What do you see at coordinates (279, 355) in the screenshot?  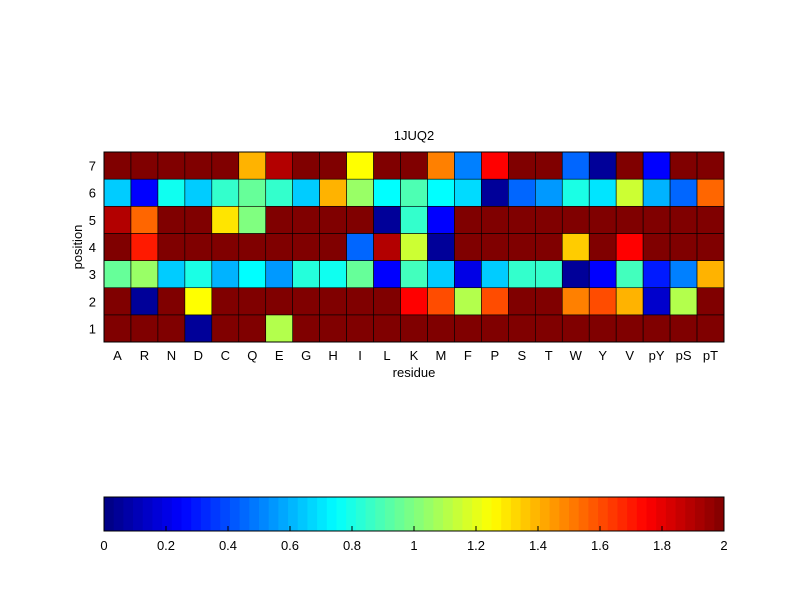 I see `x-tick-label: E` at bounding box center [279, 355].